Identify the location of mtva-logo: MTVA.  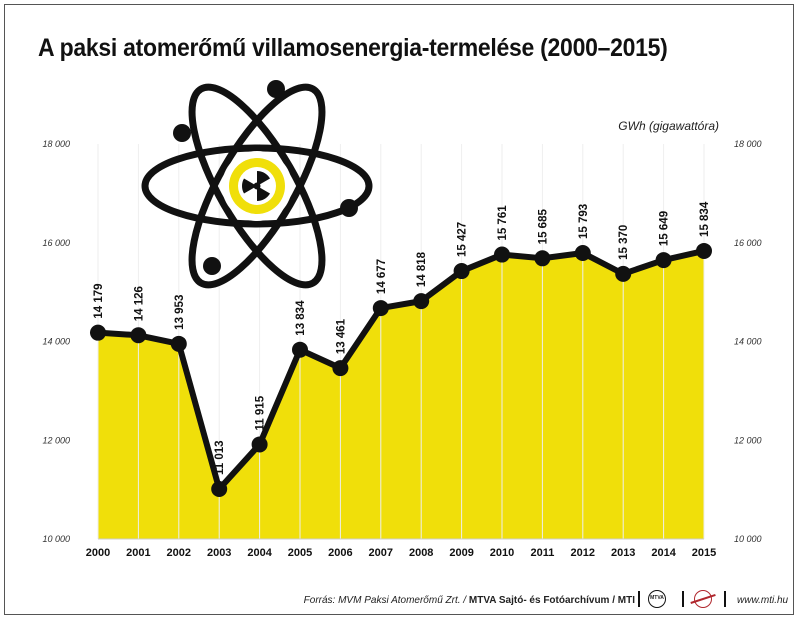
(657, 599).